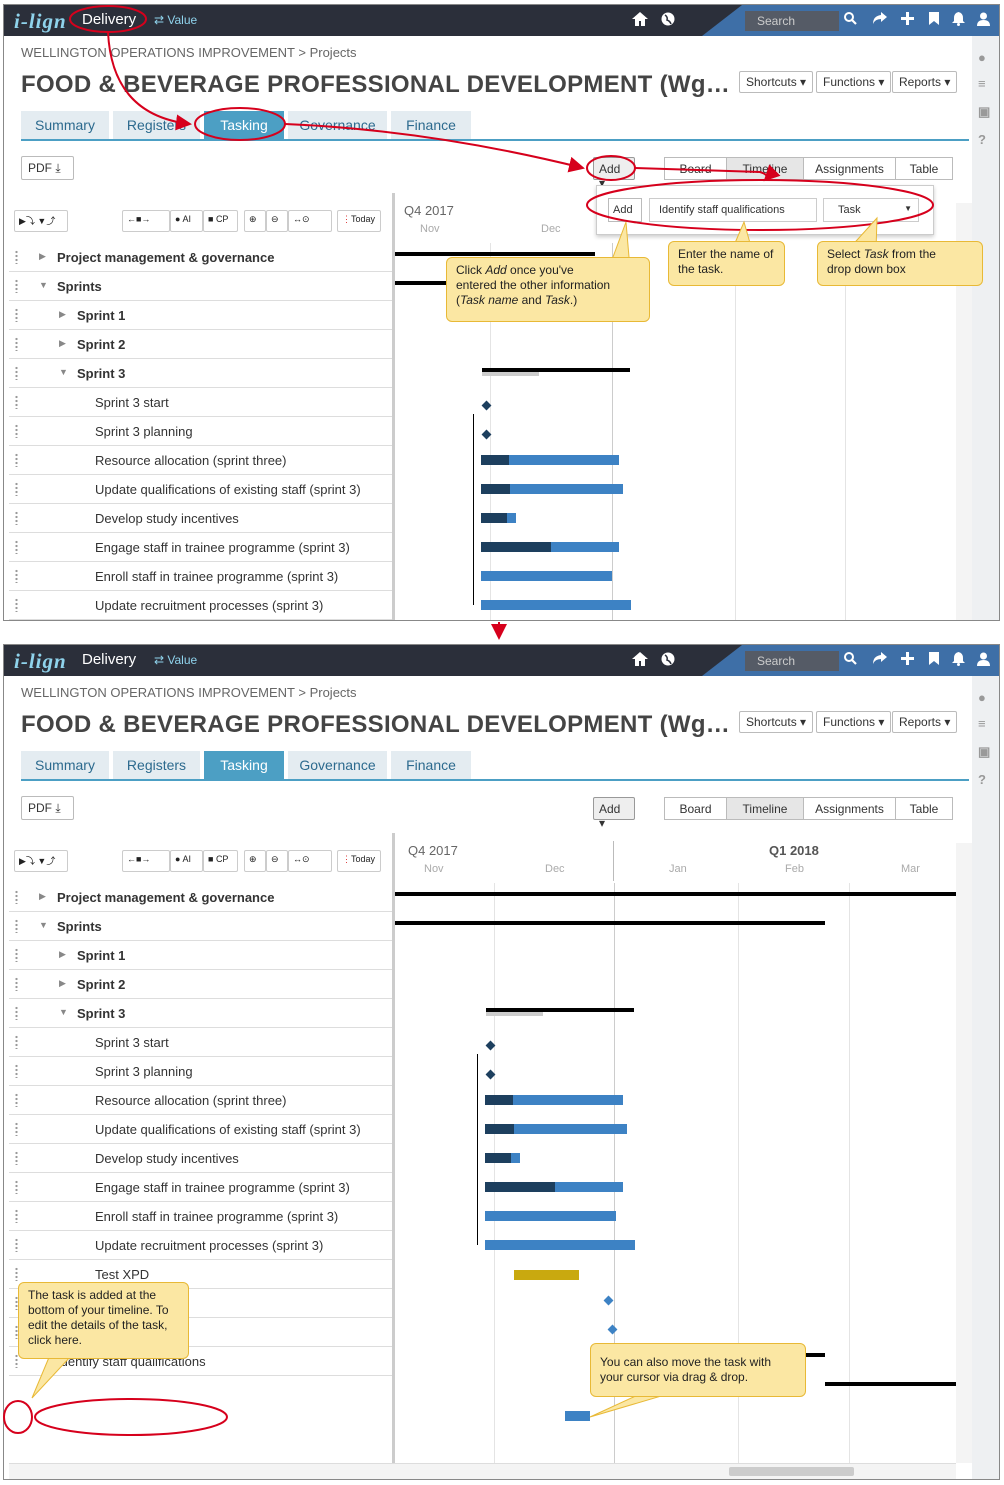 The height and width of the screenshot is (1485, 1004). What do you see at coordinates (109, 659) in the screenshot?
I see `delivery-nav-link: Delivery` at bounding box center [109, 659].